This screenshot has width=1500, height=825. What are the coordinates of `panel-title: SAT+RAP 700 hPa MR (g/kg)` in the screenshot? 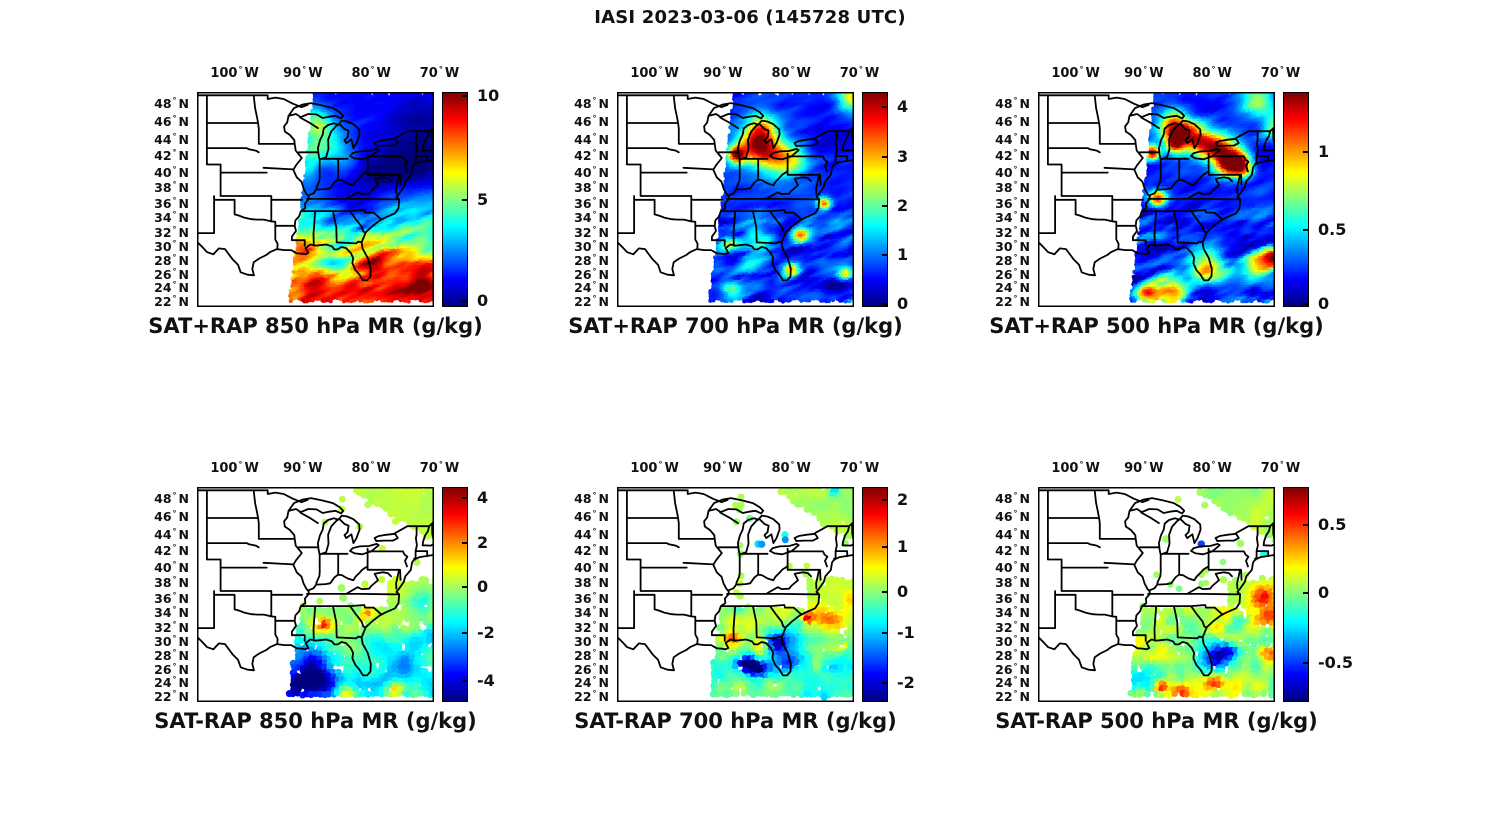 It's located at (735, 326).